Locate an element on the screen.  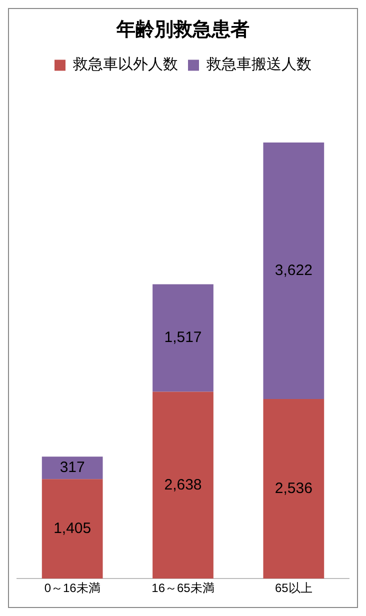
legend-label: 救急車搬送人数 is located at coordinates (259, 64).